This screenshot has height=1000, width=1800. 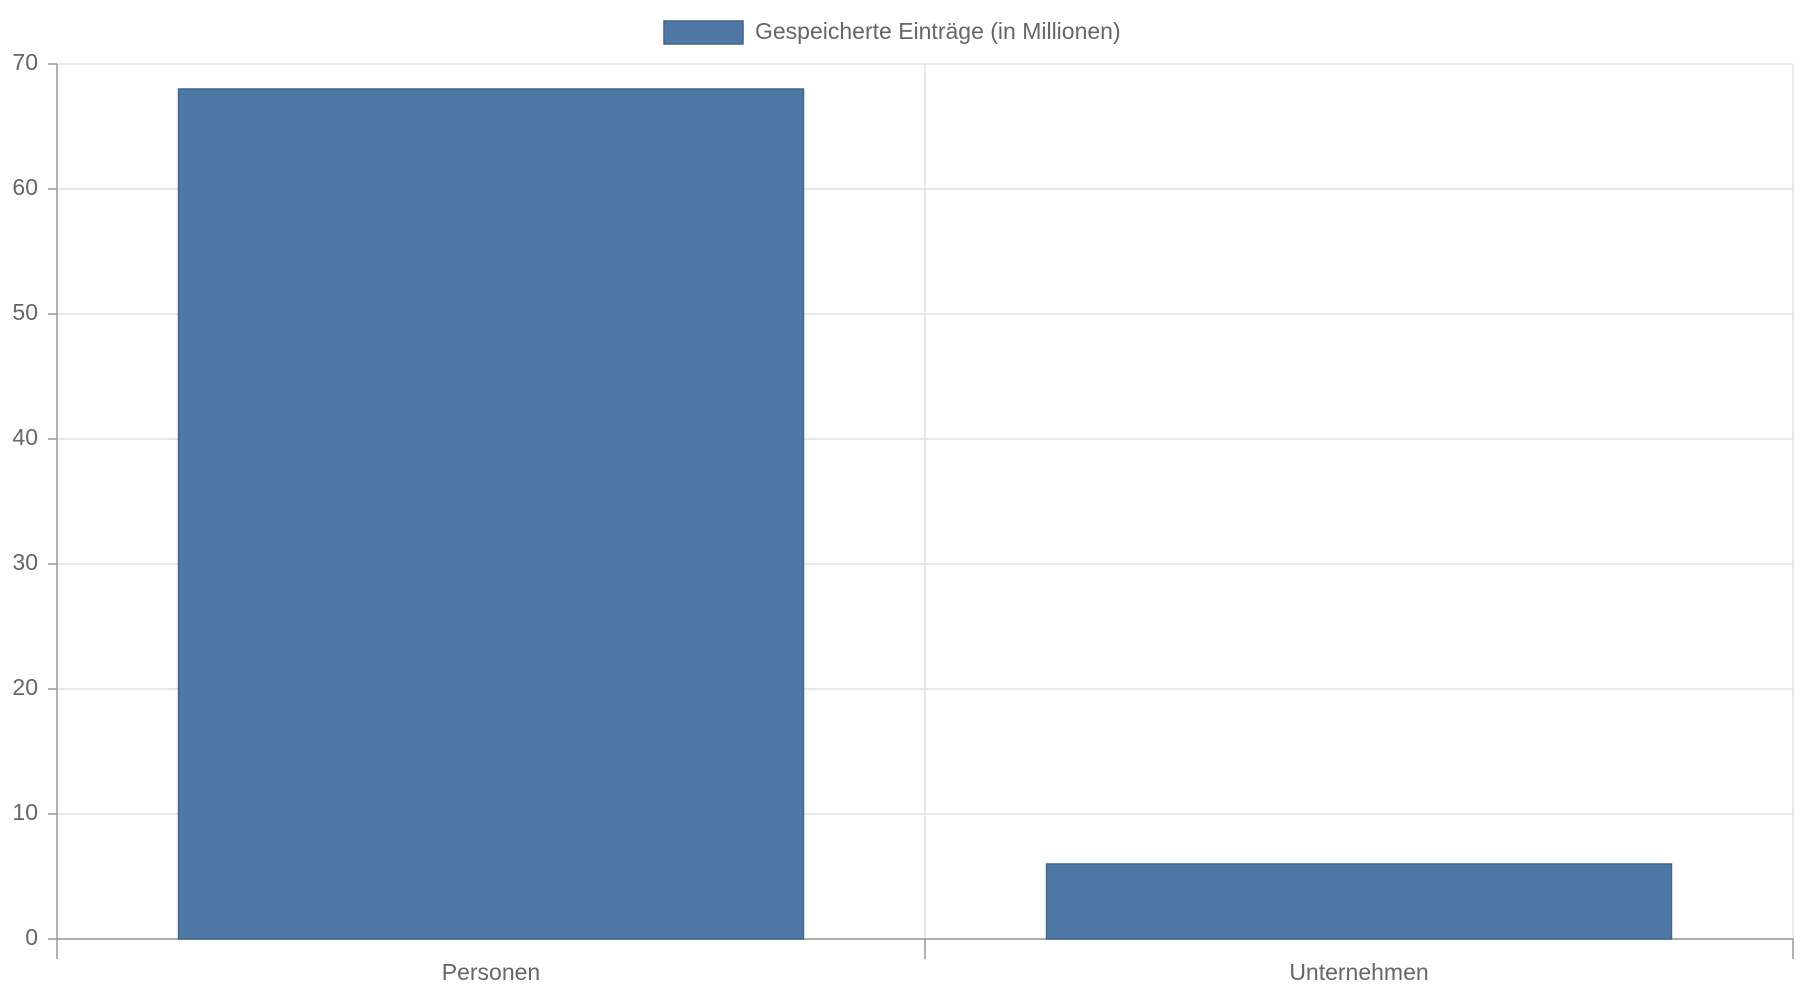 I want to click on y-tick-label: 50, so click(x=25, y=312).